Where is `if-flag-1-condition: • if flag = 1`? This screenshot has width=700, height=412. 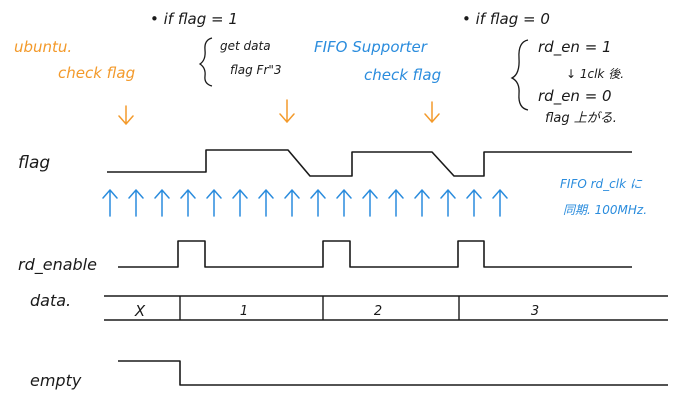 if-flag-1-condition: • if flag = 1 is located at coordinates (194, 19).